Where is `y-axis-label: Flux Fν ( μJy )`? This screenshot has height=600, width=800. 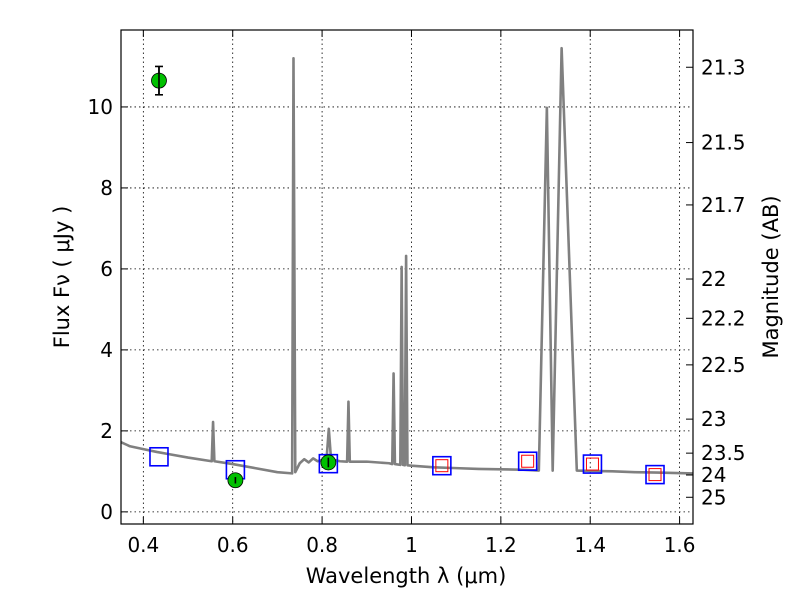 y-axis-label: Flux Fν ( μJy ) is located at coordinates (62, 277).